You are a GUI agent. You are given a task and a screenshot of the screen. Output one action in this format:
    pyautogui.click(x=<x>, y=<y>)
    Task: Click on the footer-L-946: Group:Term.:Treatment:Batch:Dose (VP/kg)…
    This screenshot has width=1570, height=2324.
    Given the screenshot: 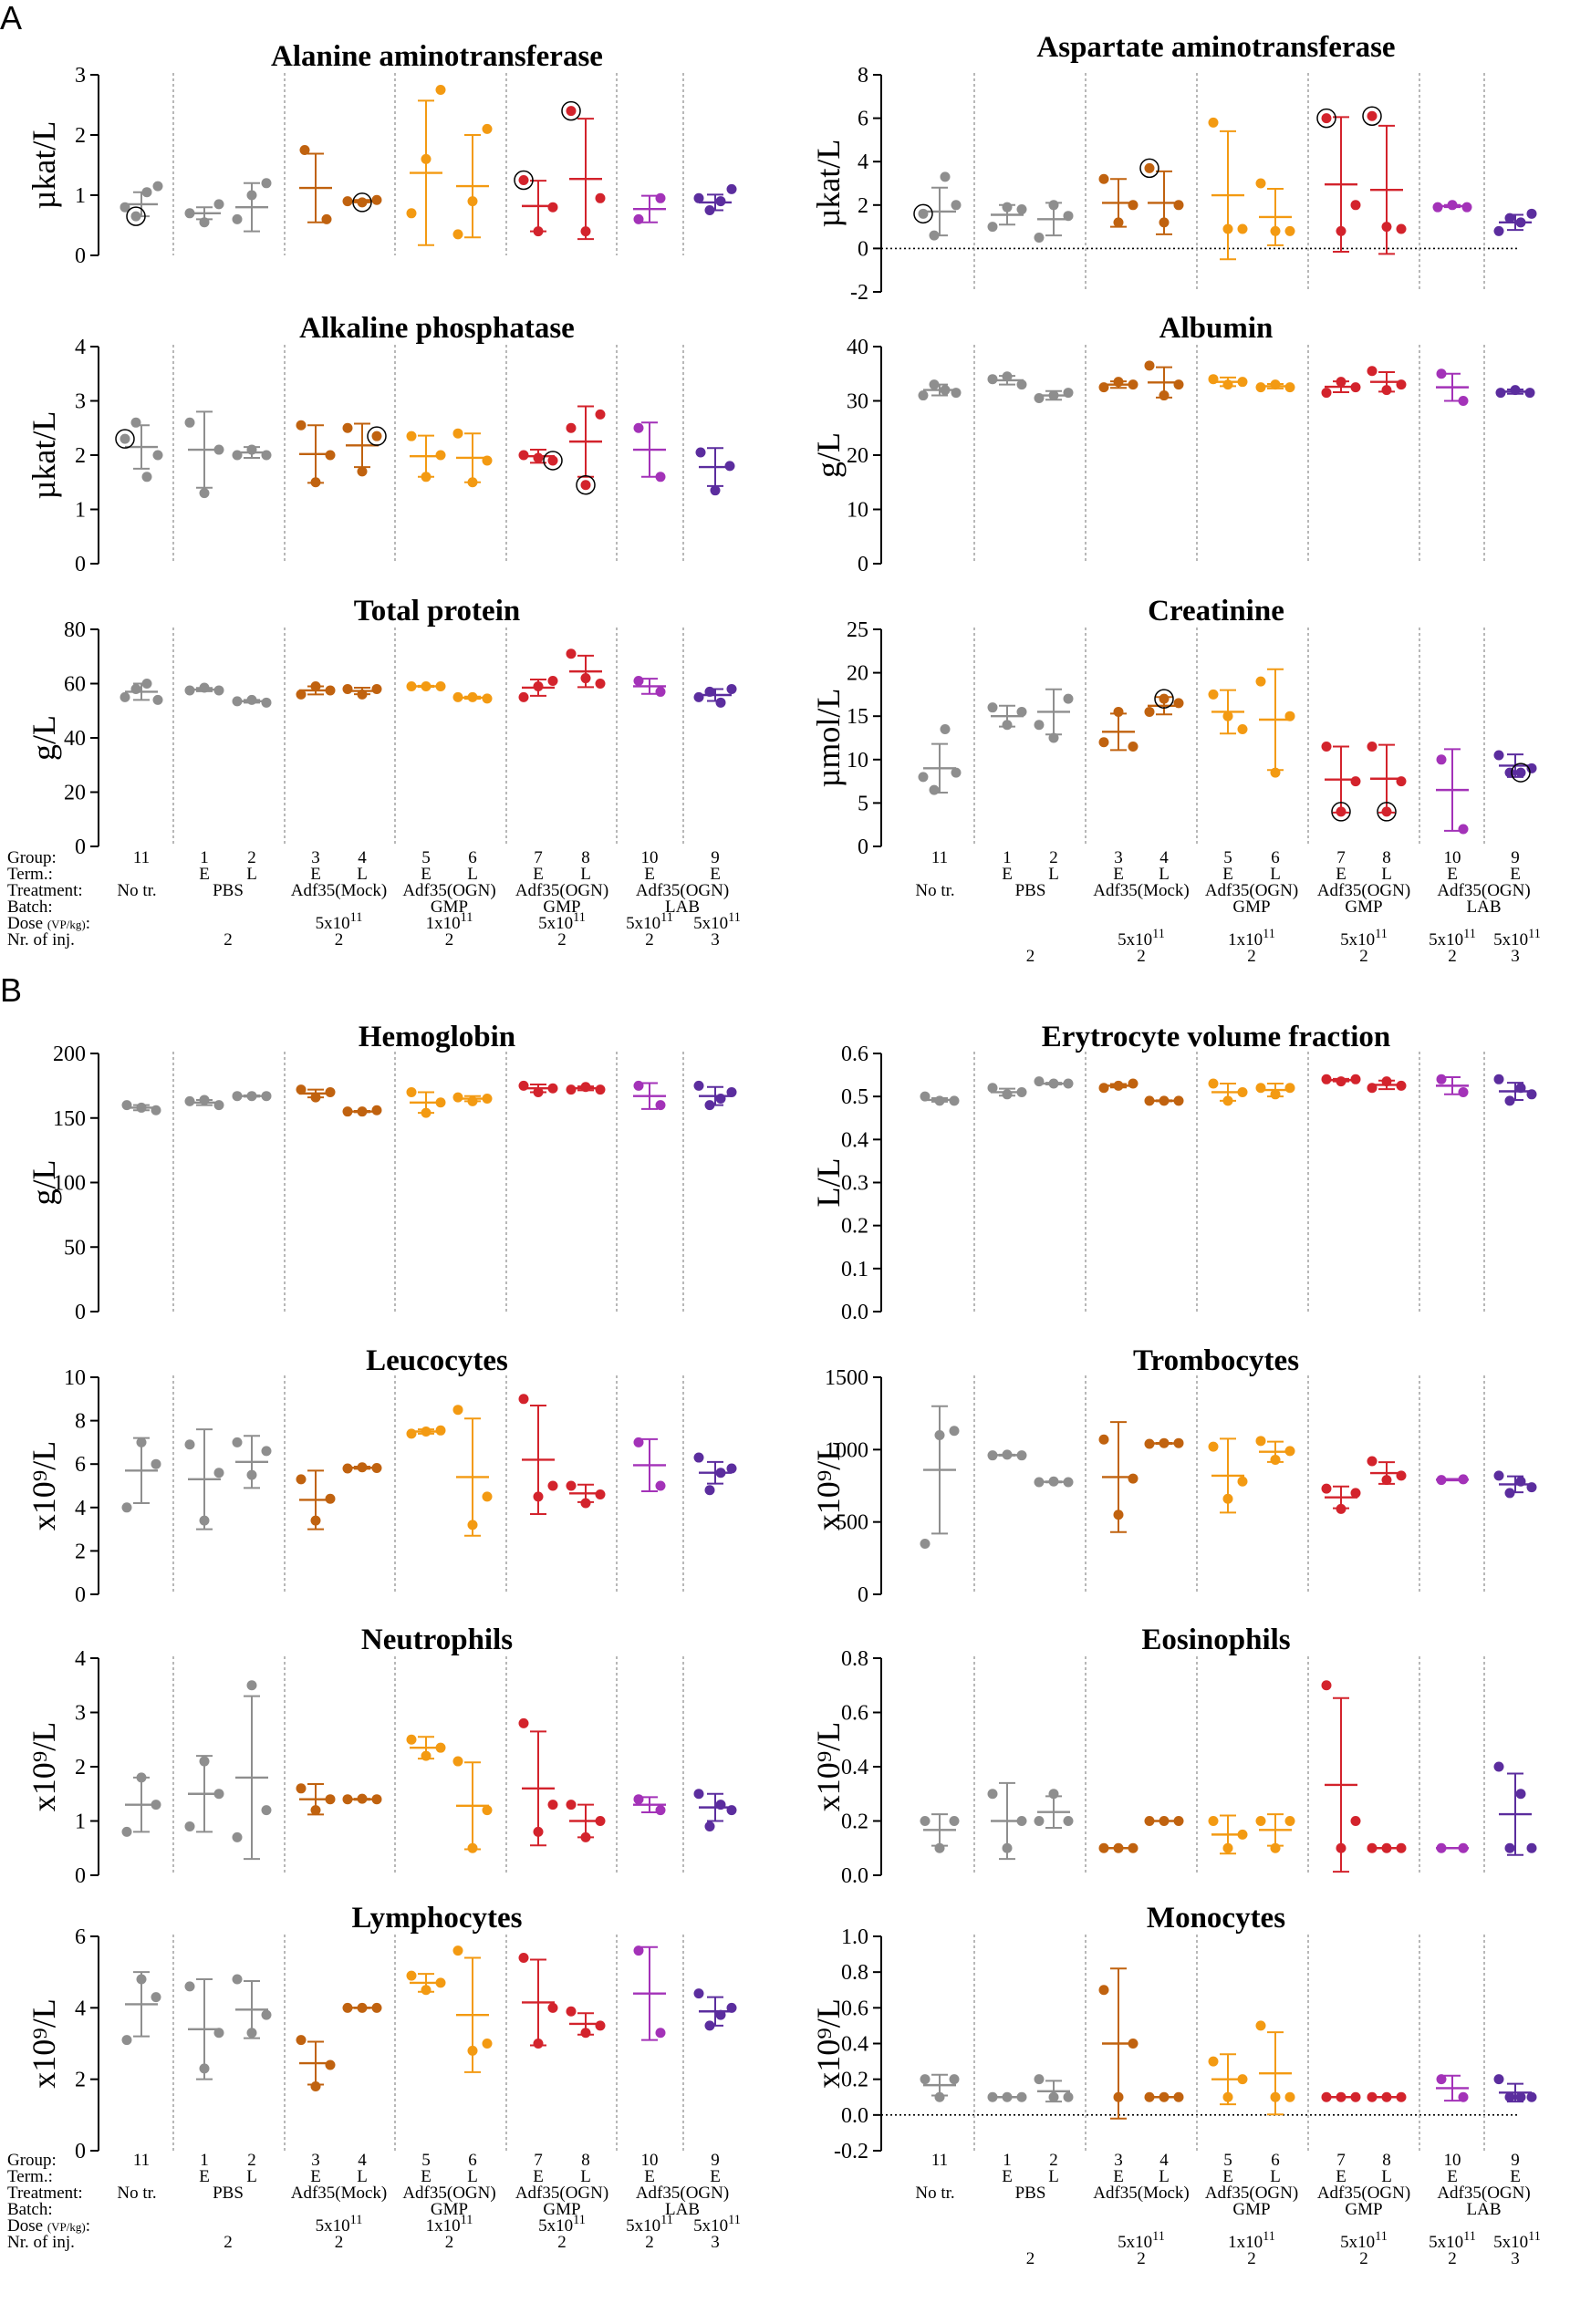 What is the action you would take?
    pyautogui.click(x=374, y=898)
    